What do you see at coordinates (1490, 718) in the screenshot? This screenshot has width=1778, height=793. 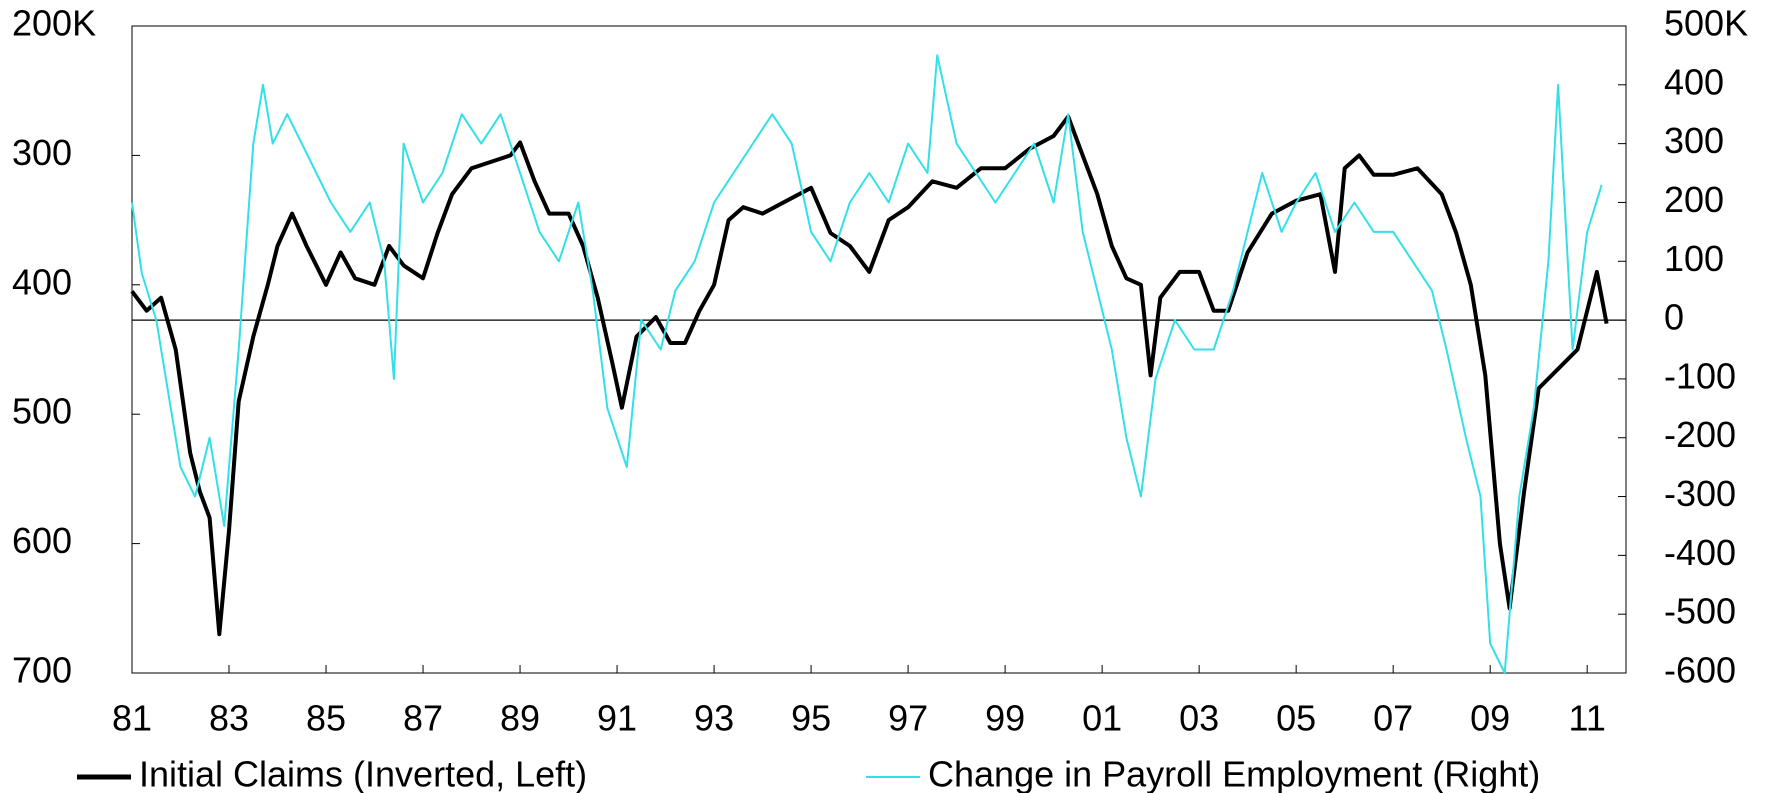 I see `x-tick-label: 09` at bounding box center [1490, 718].